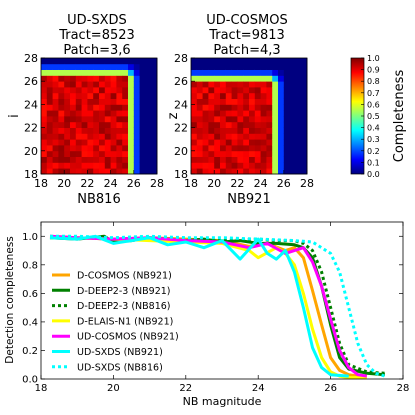 Image resolution: width=415 pixels, height=415 pixels. What do you see at coordinates (181, 81) in the screenshot?
I see `y-tick-label: 26` at bounding box center [181, 81].